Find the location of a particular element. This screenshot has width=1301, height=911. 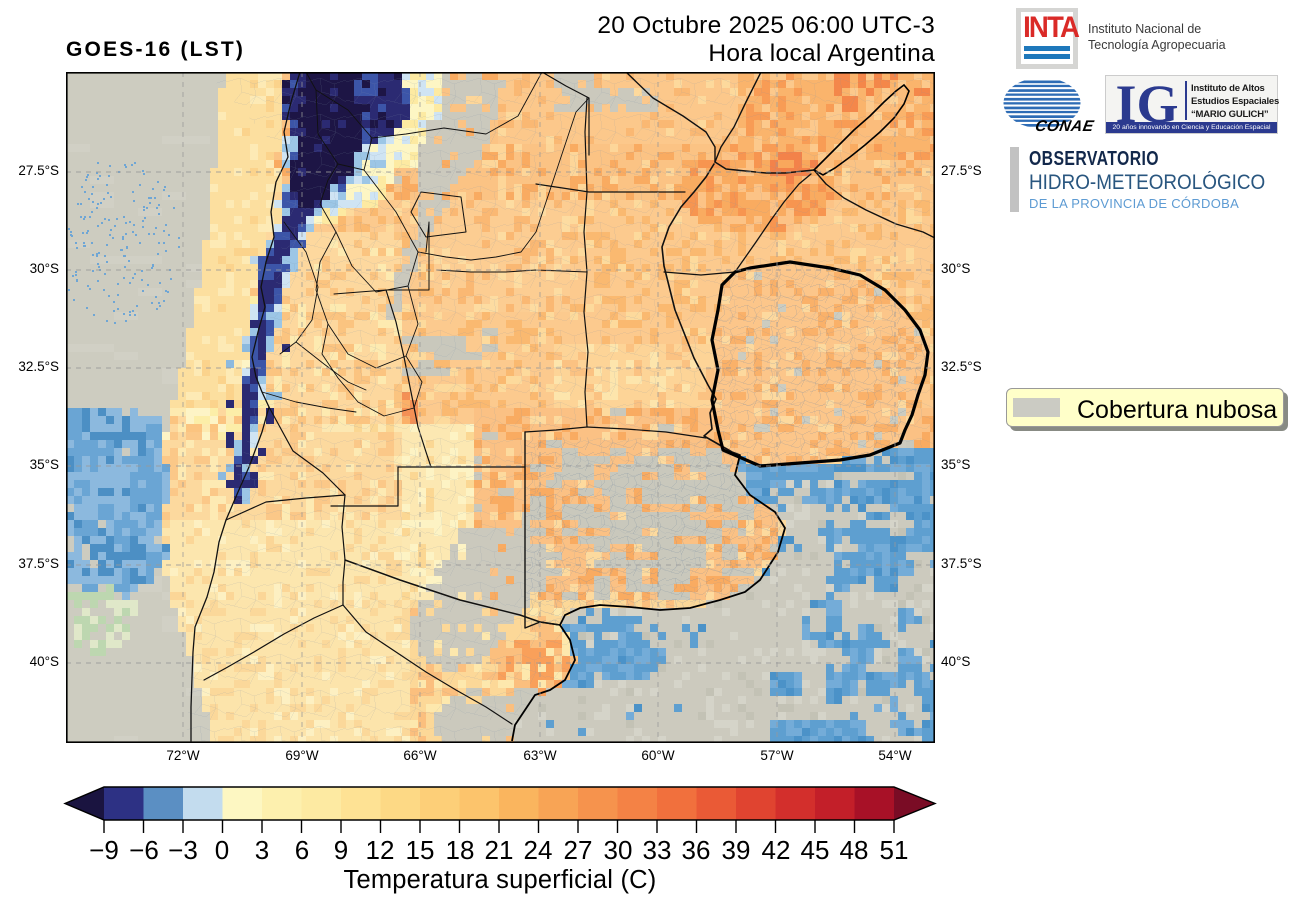

svg-text: CONAE is located at coordinates (1064, 126).